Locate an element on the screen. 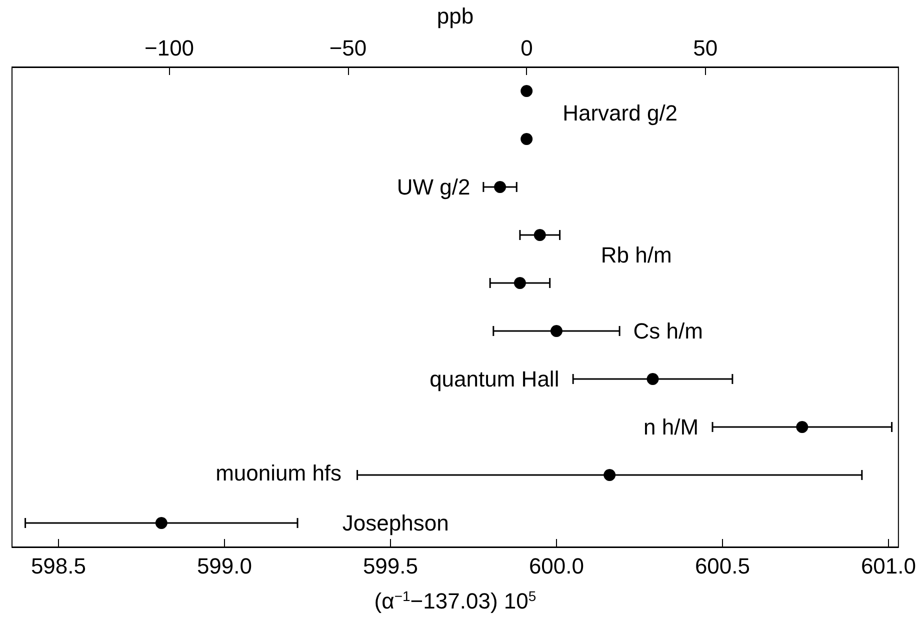 The image size is (919, 632). x2-axis-title: ppb is located at coordinates (455, 16).